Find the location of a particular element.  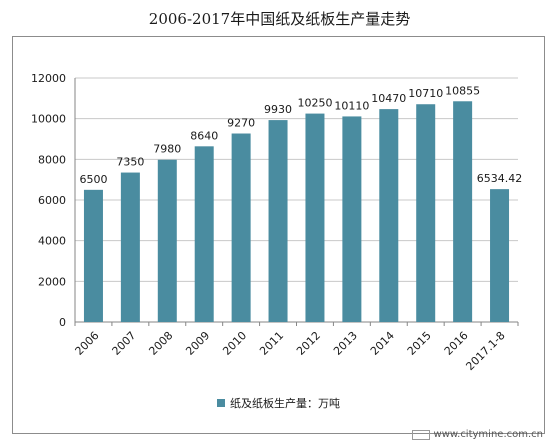

legend-swatch is located at coordinates (221, 403).